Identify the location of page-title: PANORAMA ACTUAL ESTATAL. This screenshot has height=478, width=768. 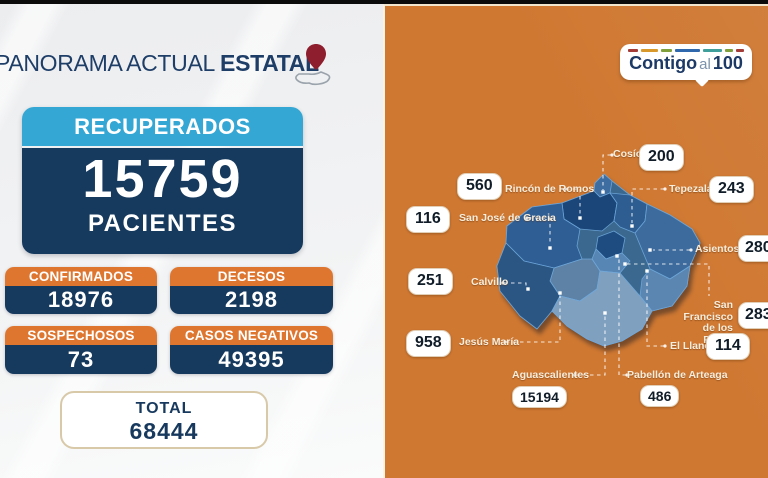
(159, 63).